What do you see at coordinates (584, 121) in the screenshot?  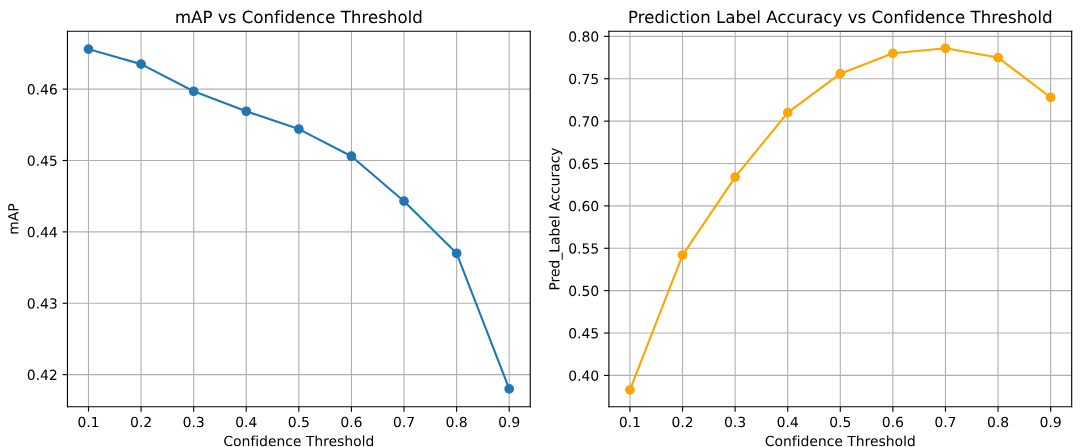 I see `y-tick-label: 0.70` at bounding box center [584, 121].